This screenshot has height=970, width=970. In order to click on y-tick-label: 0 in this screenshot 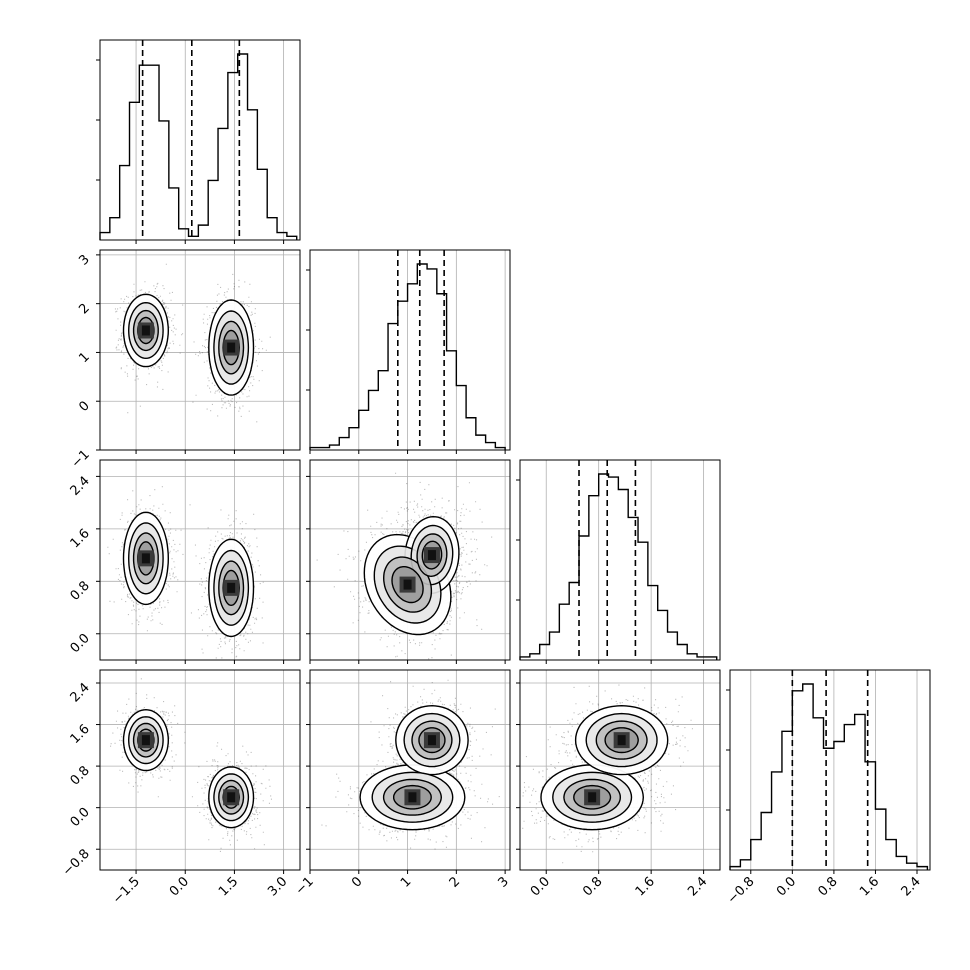, I will do `click(84, 406)`.